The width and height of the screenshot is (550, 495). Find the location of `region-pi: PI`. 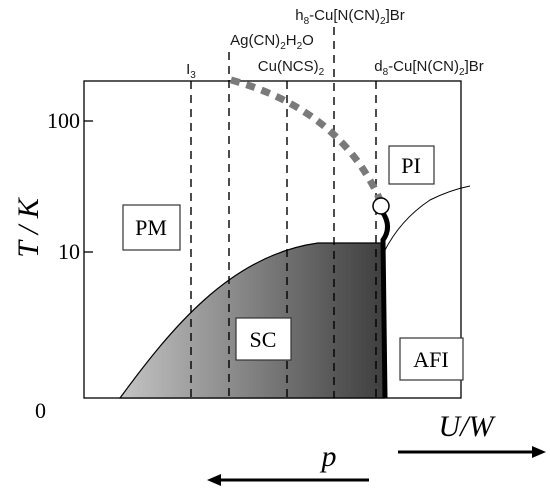

region-pi: PI is located at coordinates (411, 165).